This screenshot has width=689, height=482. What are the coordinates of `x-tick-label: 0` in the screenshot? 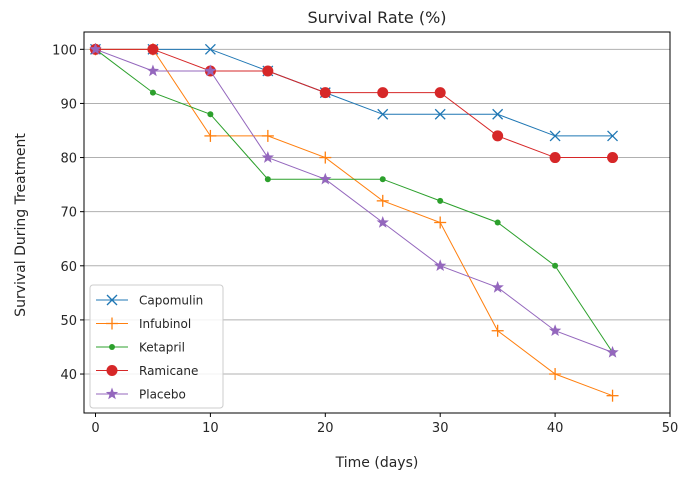 It's located at (95, 428).